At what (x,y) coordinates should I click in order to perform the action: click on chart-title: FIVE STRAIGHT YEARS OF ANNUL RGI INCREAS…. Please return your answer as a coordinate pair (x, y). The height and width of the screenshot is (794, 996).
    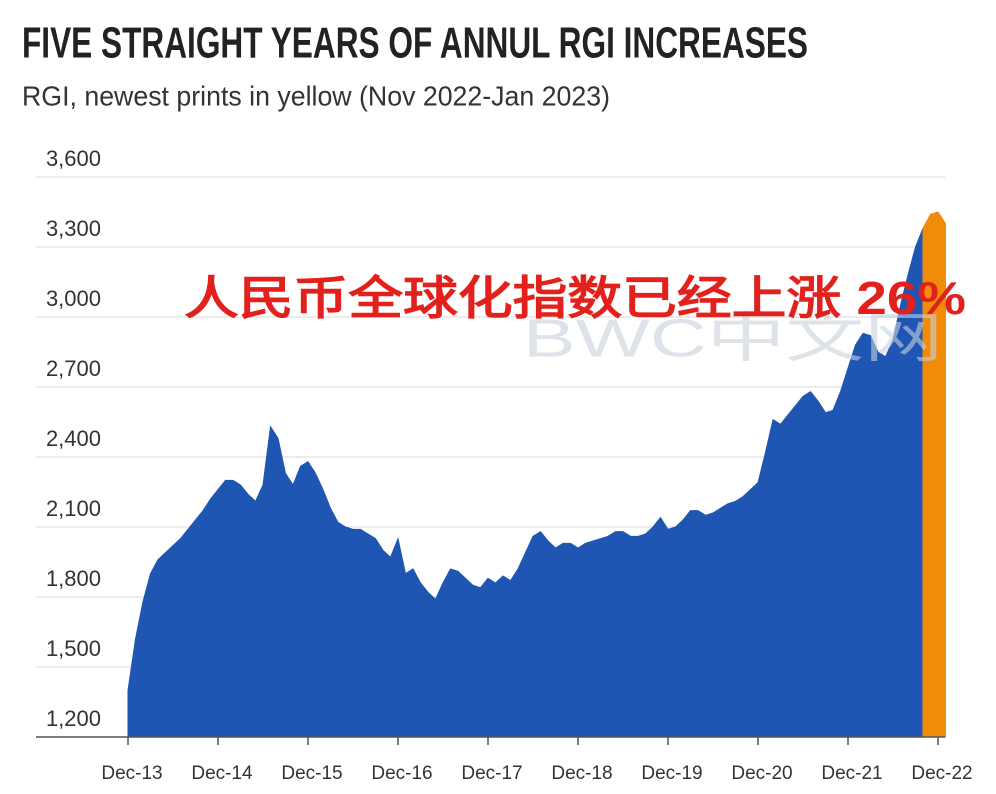
    Looking at the image, I should click on (415, 43).